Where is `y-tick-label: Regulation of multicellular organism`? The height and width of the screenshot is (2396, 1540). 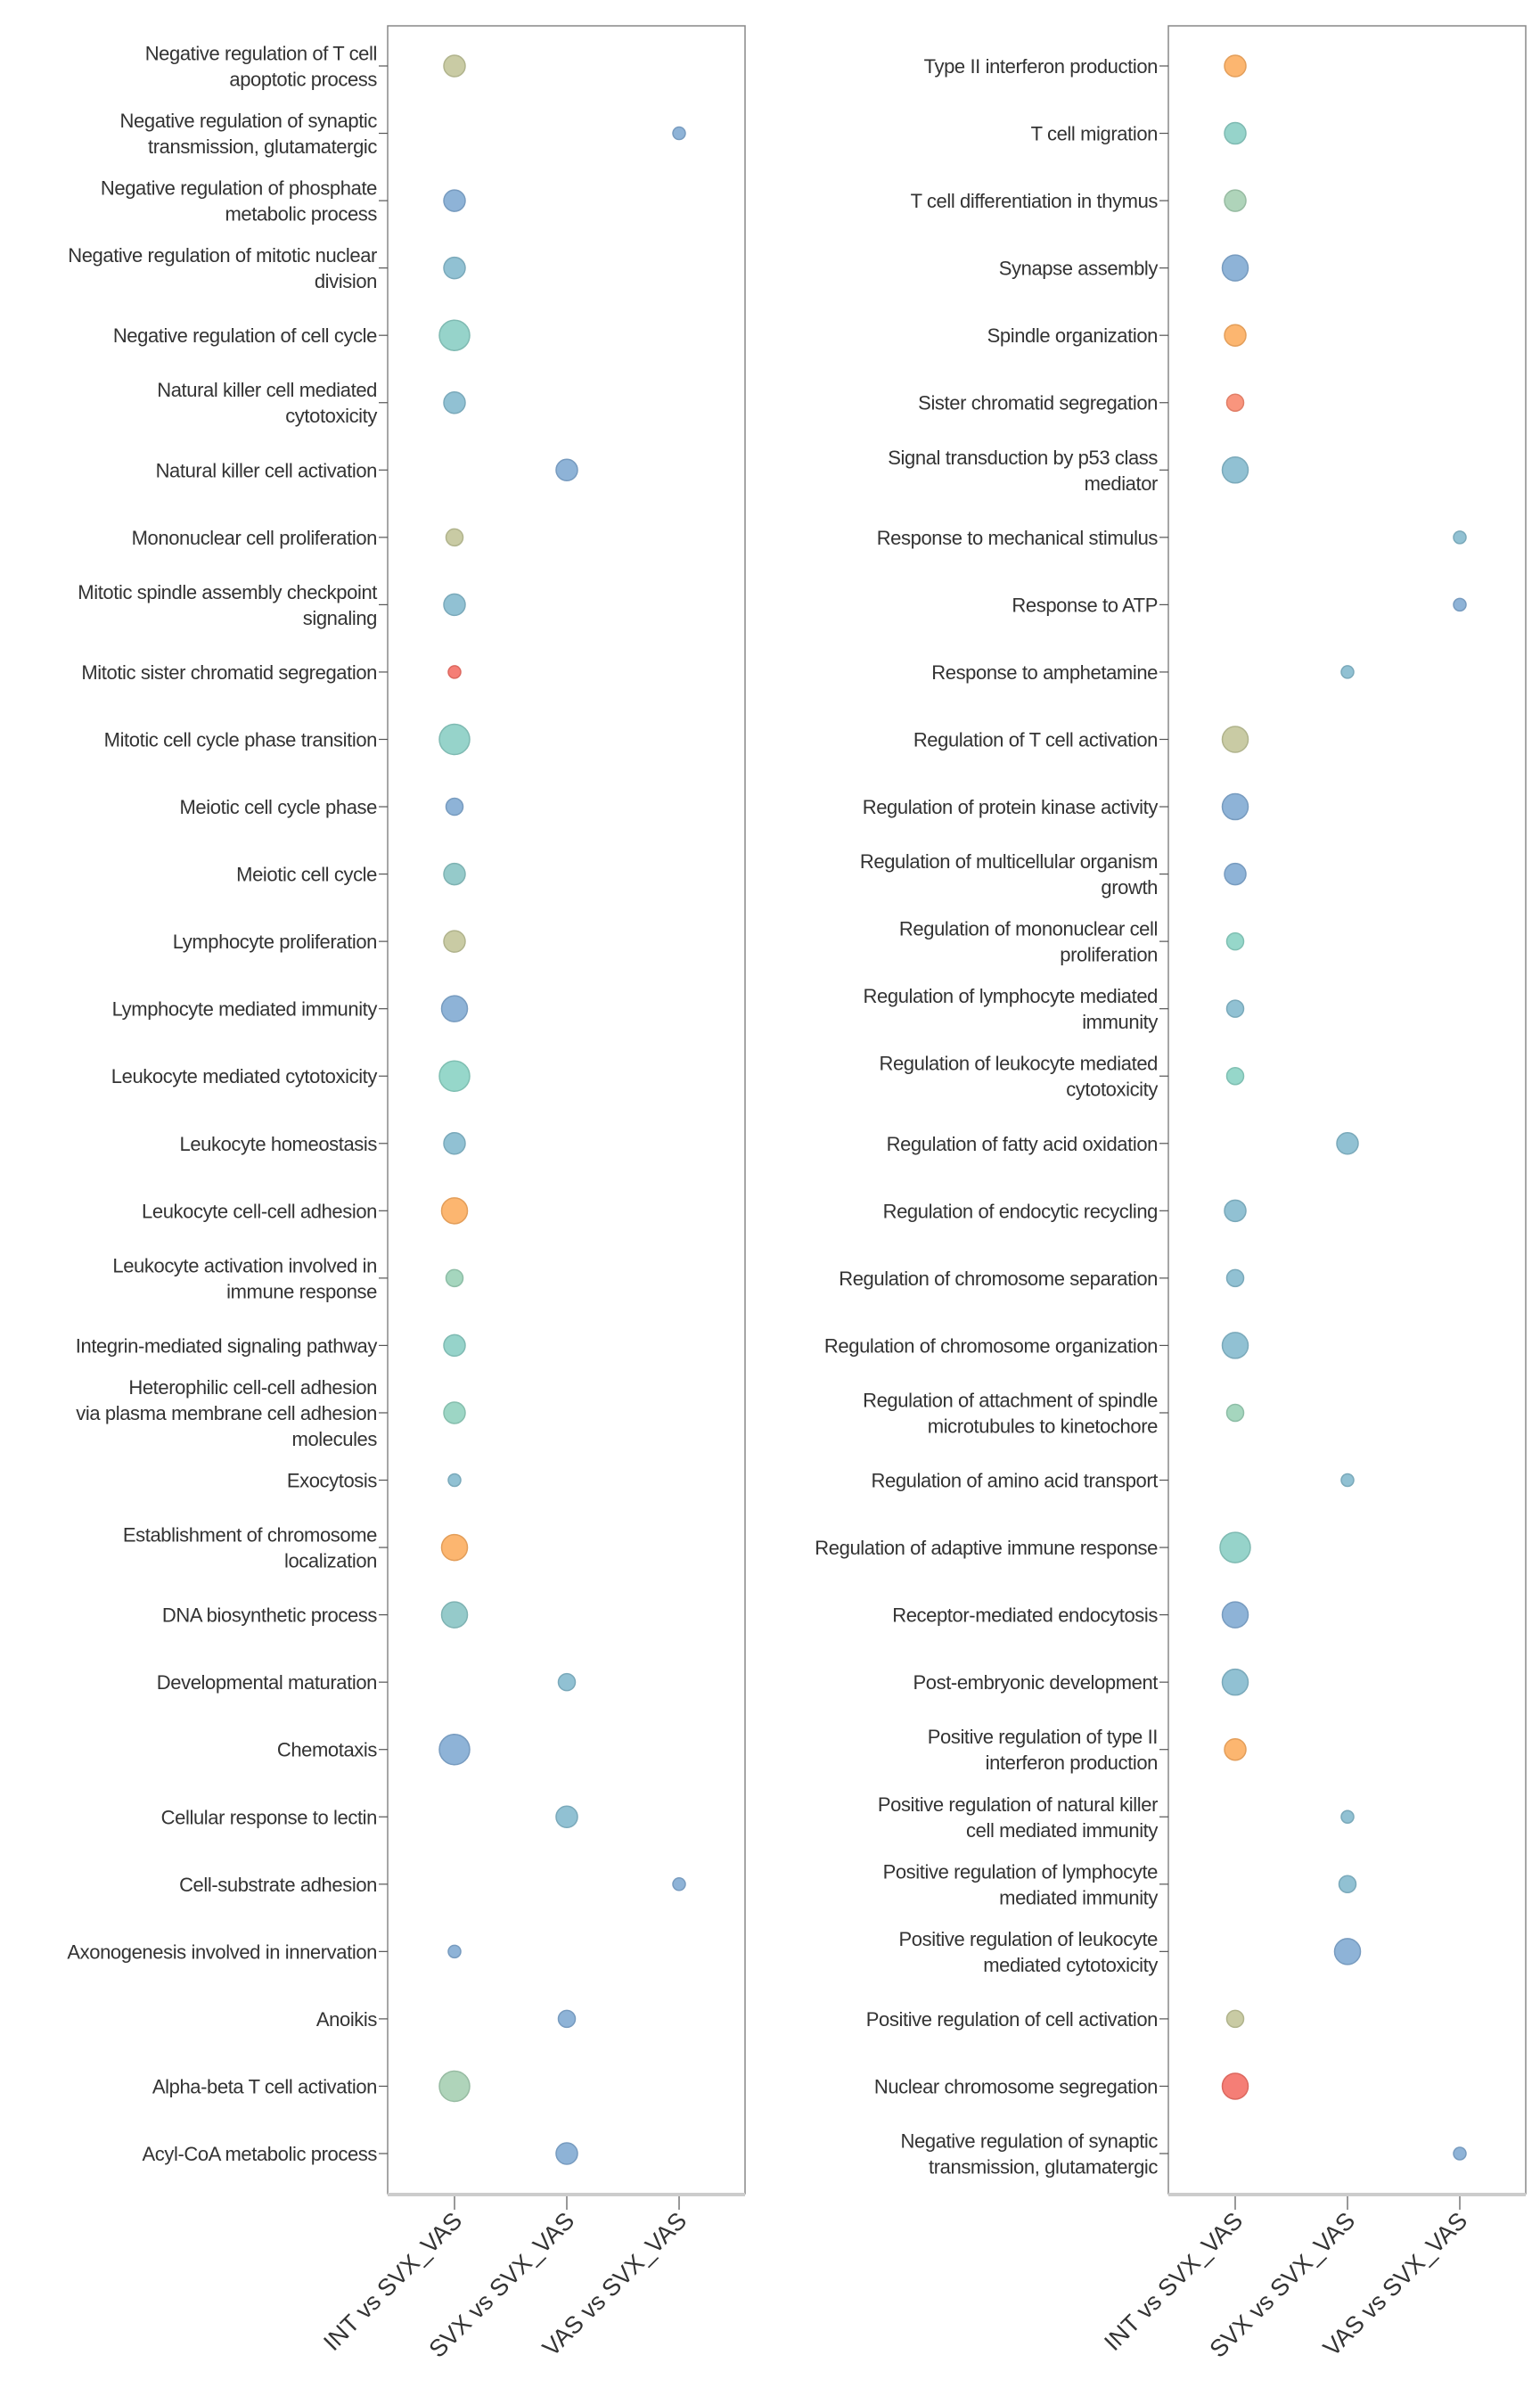 y-tick-label: Regulation of multicellular organism is located at coordinates (1009, 861).